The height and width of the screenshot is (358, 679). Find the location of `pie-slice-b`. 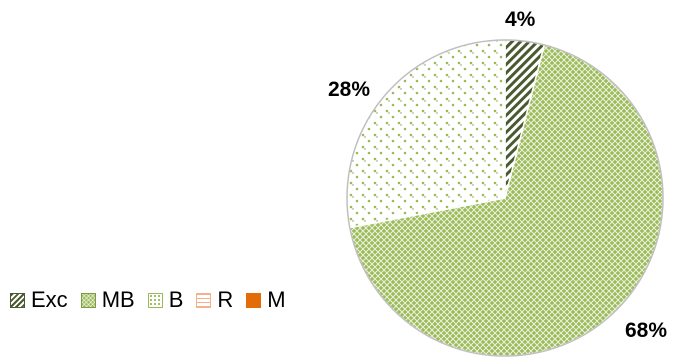

pie-slice-b is located at coordinates (426, 134).